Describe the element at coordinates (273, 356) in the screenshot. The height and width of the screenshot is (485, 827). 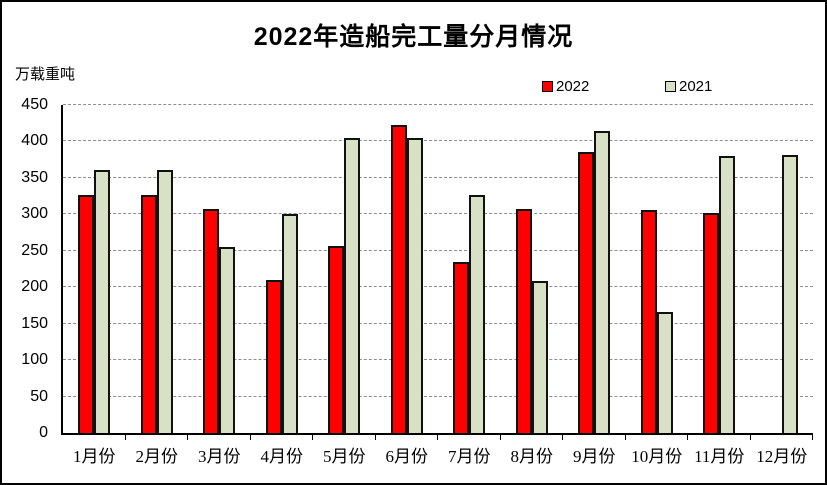
I see `bar-2022-4月份` at that location.